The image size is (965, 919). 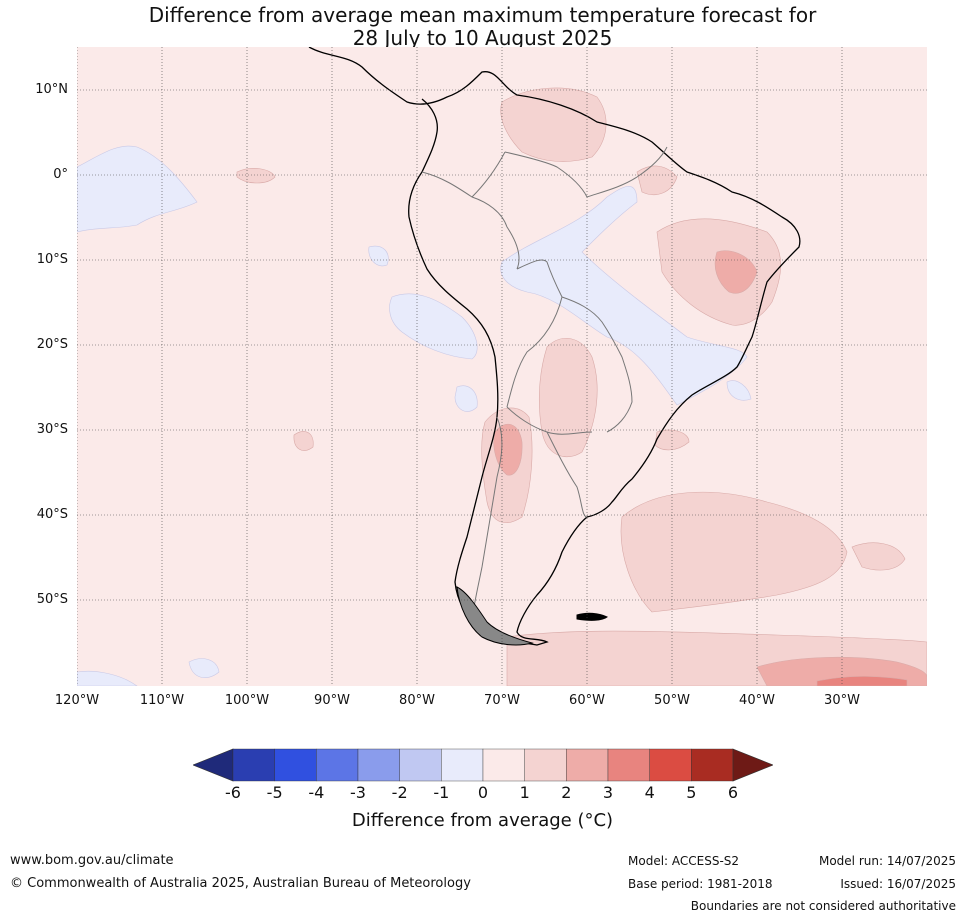 I want to click on colorbar-tick-label: -1, so click(x=441, y=792).